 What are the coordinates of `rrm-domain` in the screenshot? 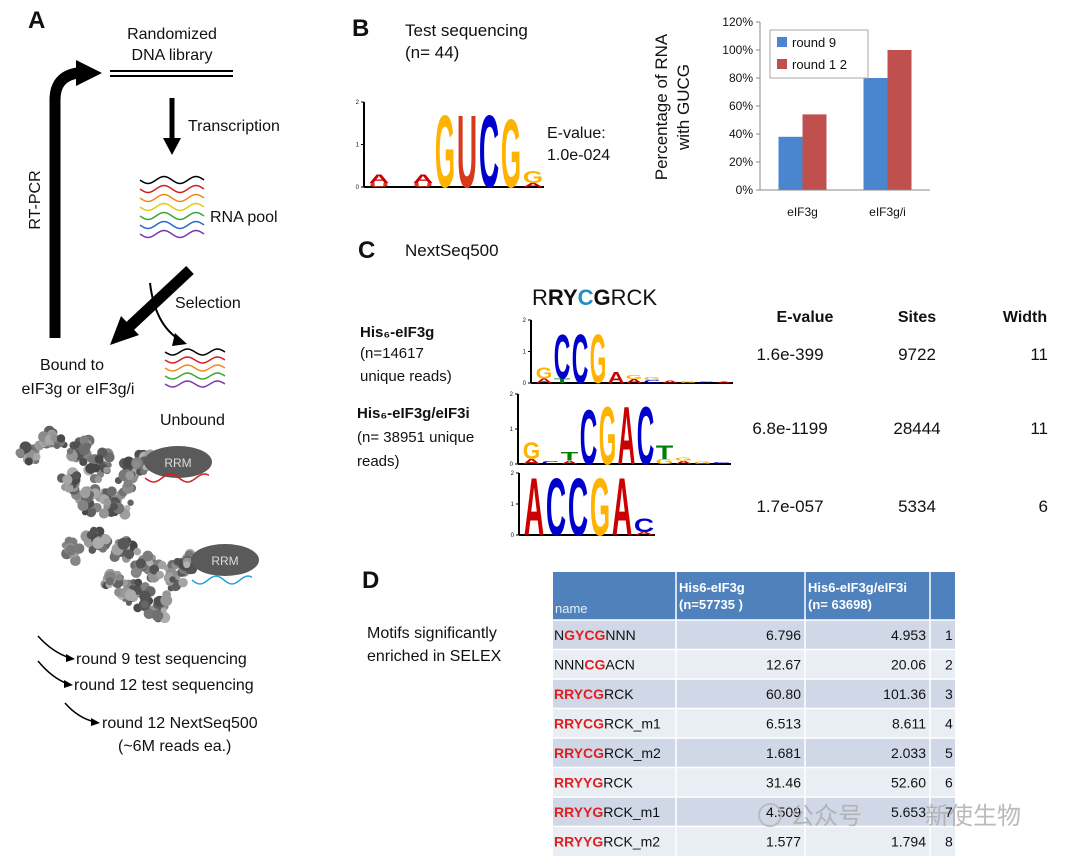 It's located at (225, 560).